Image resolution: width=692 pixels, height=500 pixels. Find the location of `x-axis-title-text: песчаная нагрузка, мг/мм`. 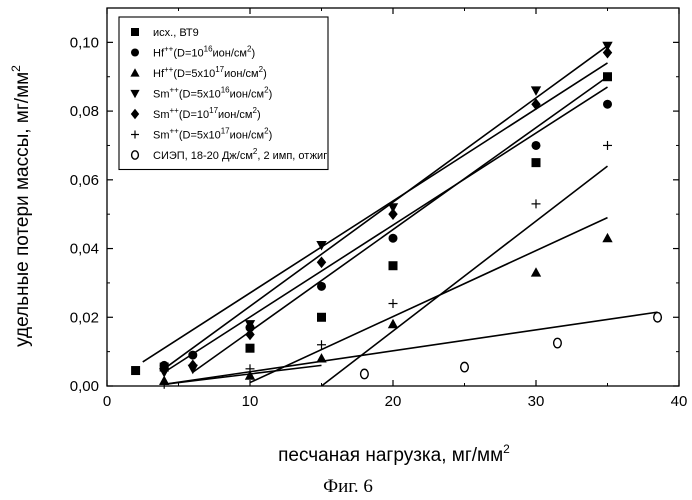

x-axis-title-text: песчаная нагрузка, мг/мм is located at coordinates (390, 455).